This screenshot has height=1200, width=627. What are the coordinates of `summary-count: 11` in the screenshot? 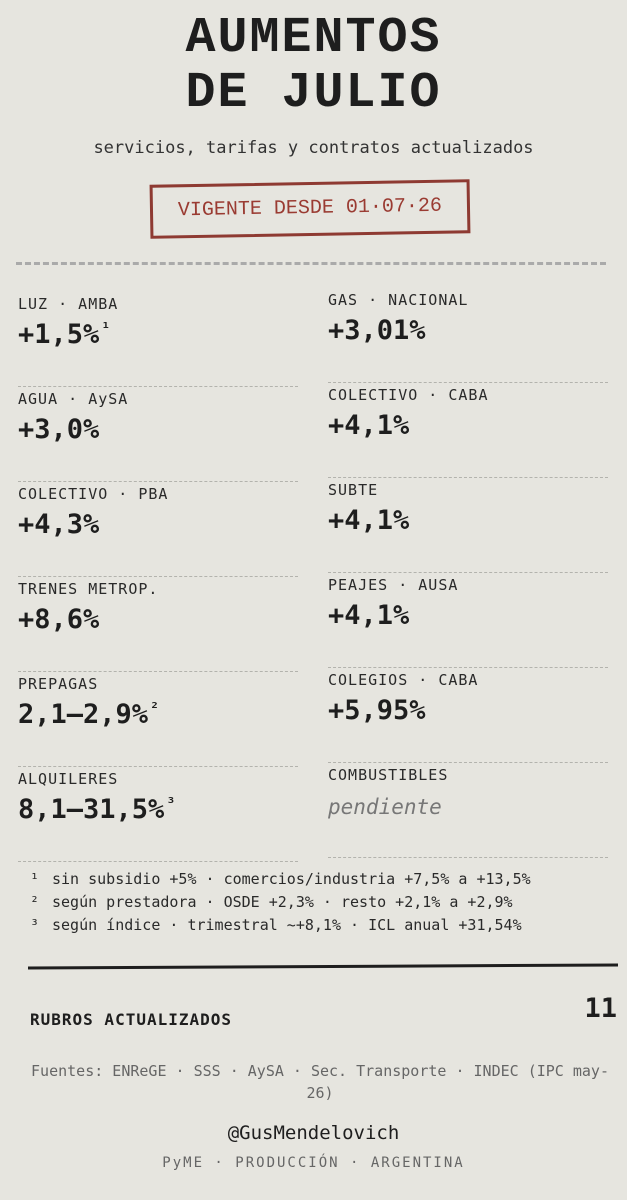 It's located at (600, 1008).